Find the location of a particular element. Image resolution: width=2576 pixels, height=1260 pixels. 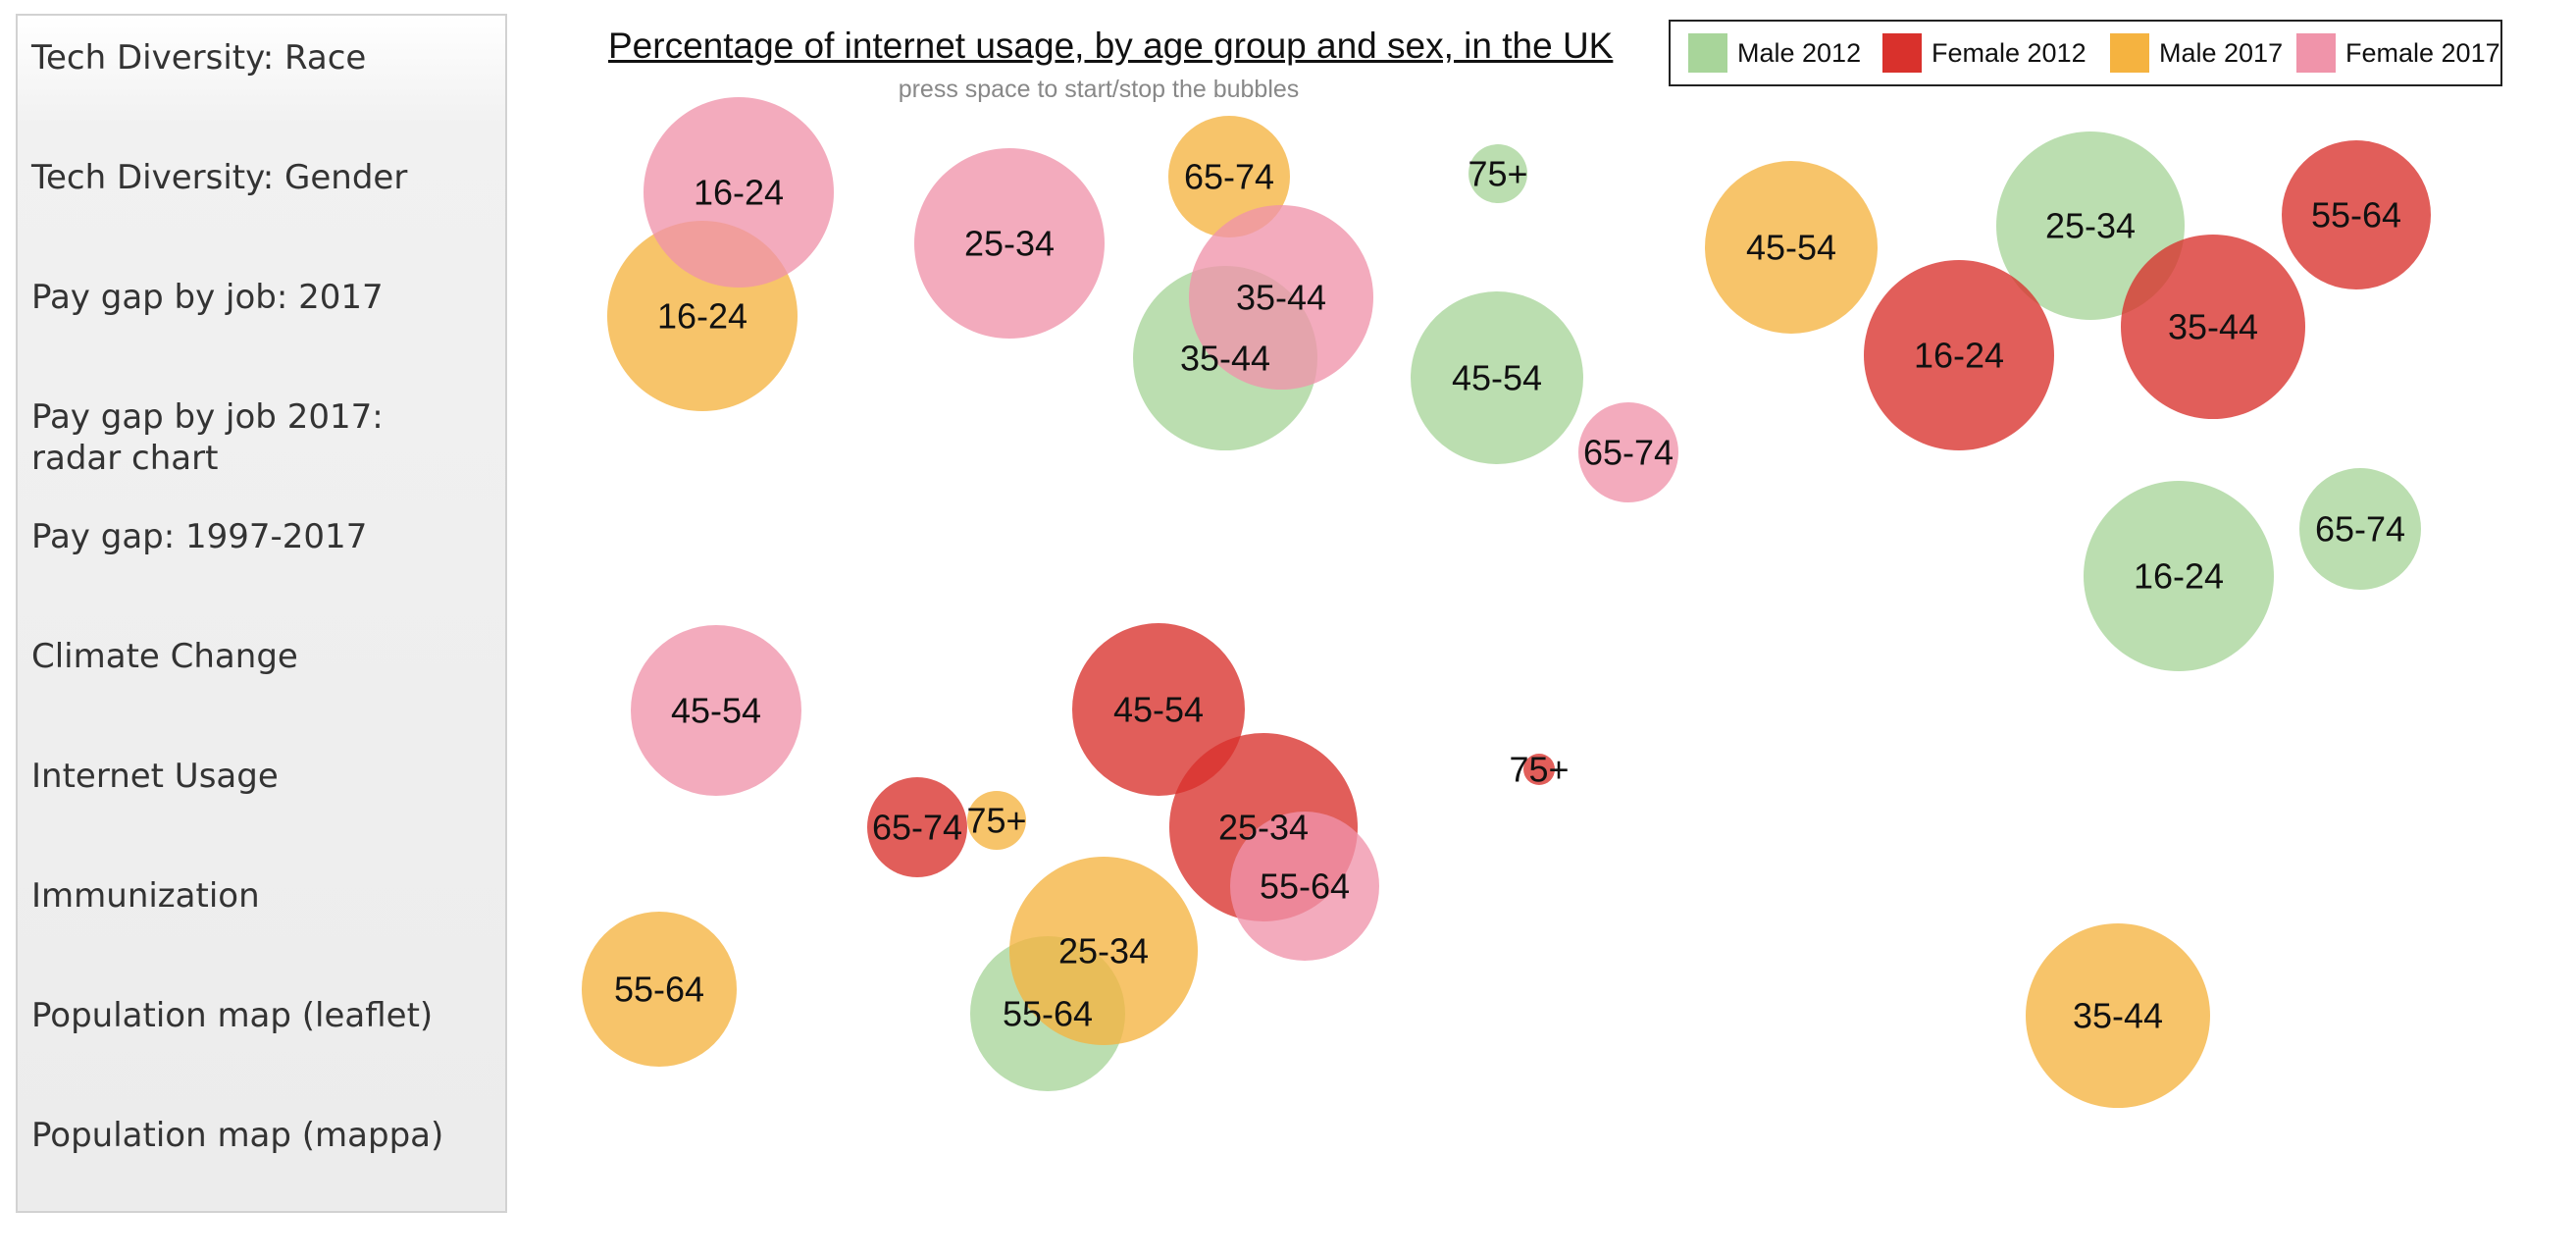

bubble-label-female-2012-75+: 75+ is located at coordinates (1539, 770).